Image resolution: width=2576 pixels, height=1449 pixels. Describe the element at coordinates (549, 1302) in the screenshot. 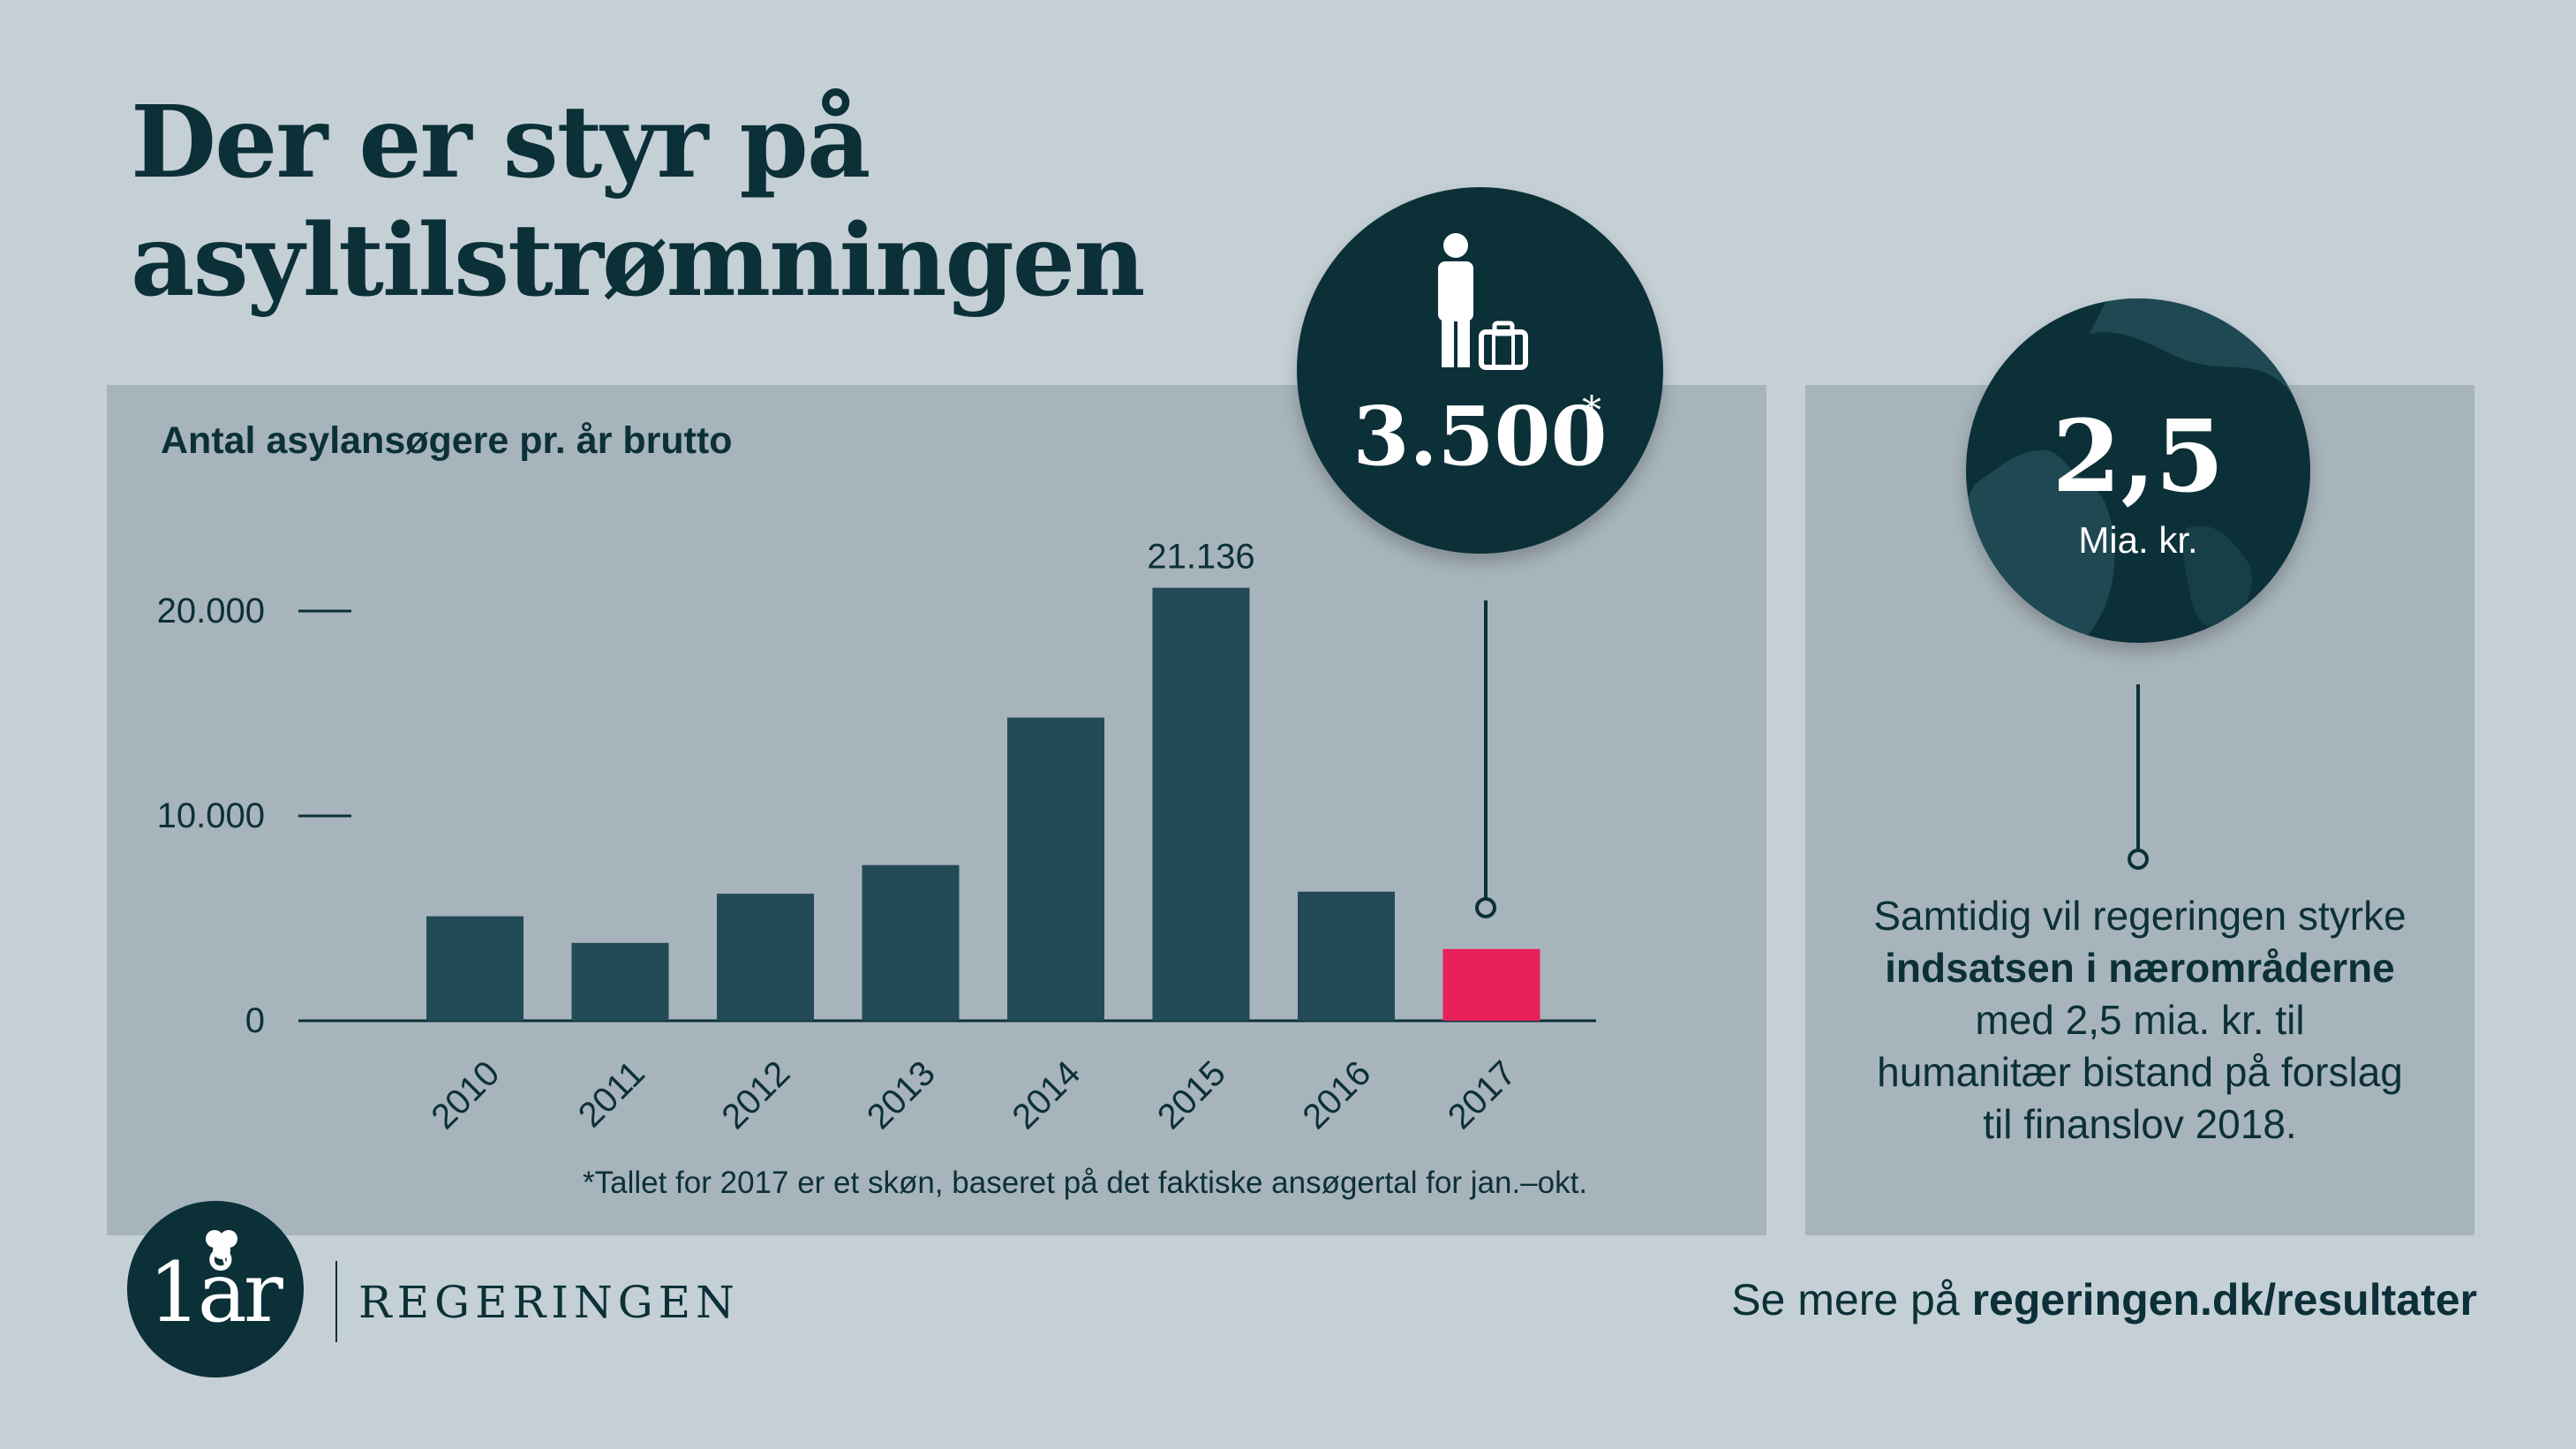

I see `logo-org-name: REGERINGEN` at that location.